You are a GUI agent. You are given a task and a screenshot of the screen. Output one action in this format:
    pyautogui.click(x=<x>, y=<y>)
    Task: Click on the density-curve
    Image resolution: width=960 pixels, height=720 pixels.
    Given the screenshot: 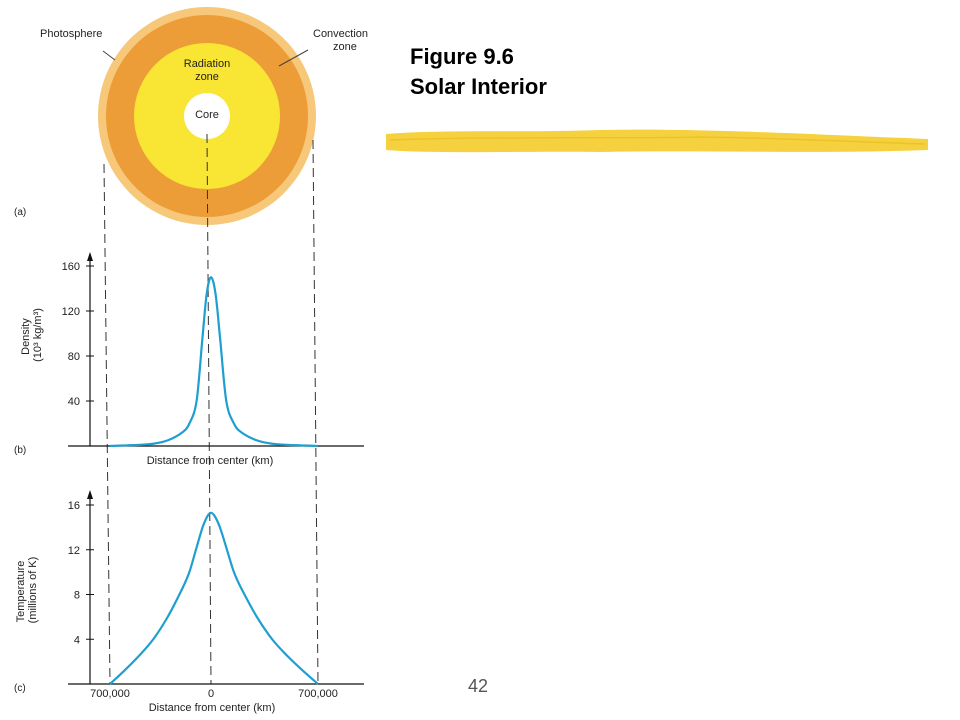 What is the action you would take?
    pyautogui.click(x=214, y=362)
    